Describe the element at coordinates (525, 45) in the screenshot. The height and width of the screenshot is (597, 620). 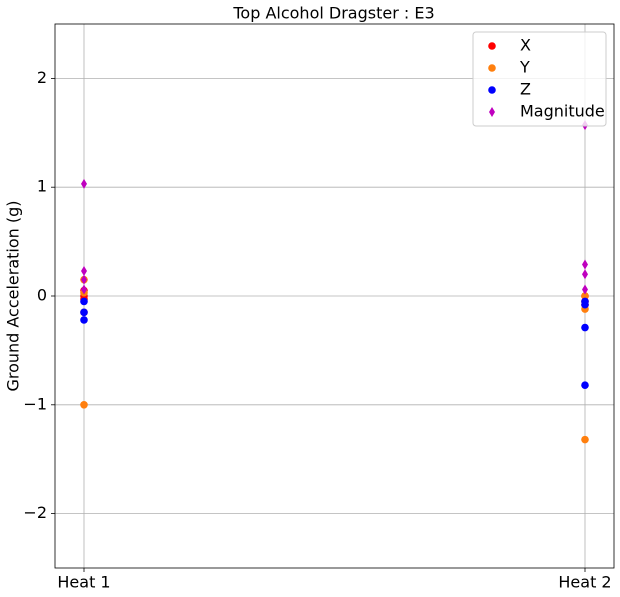
I see `legend-label: X` at that location.